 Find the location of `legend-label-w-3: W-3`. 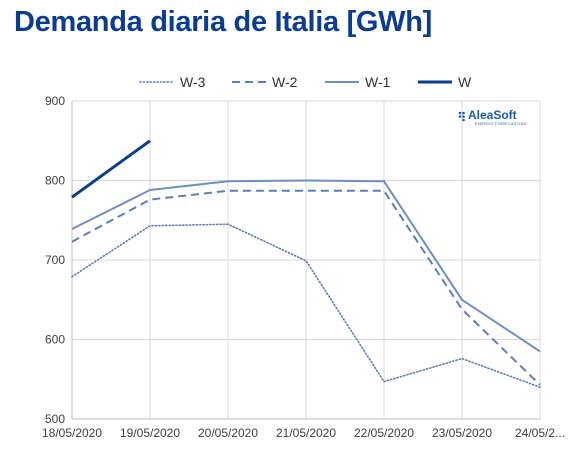

legend-label-w-3: W-3 is located at coordinates (193, 82).